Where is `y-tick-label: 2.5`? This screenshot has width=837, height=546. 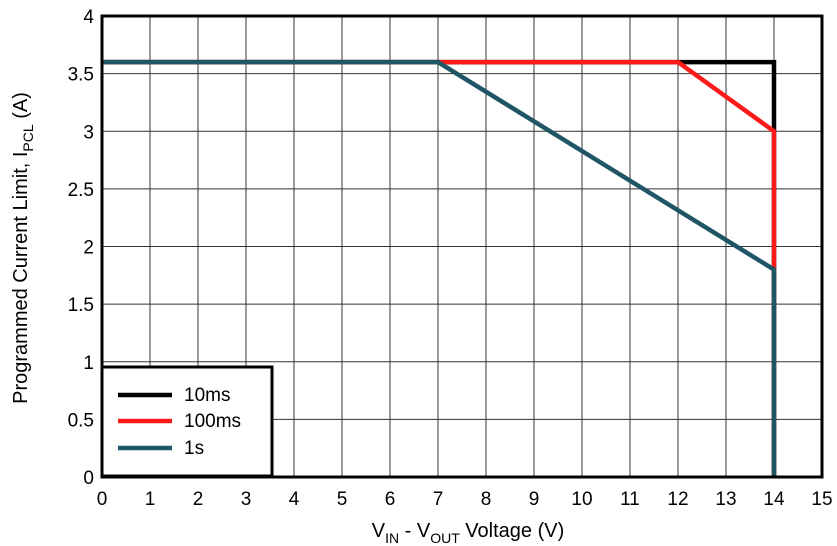 y-tick-label: 2.5 is located at coordinates (81, 190).